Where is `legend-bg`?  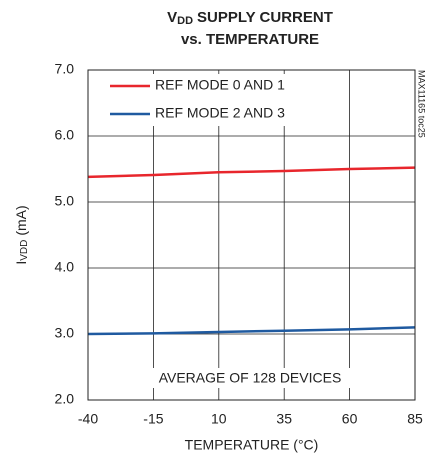 legend-bg is located at coordinates (204, 100).